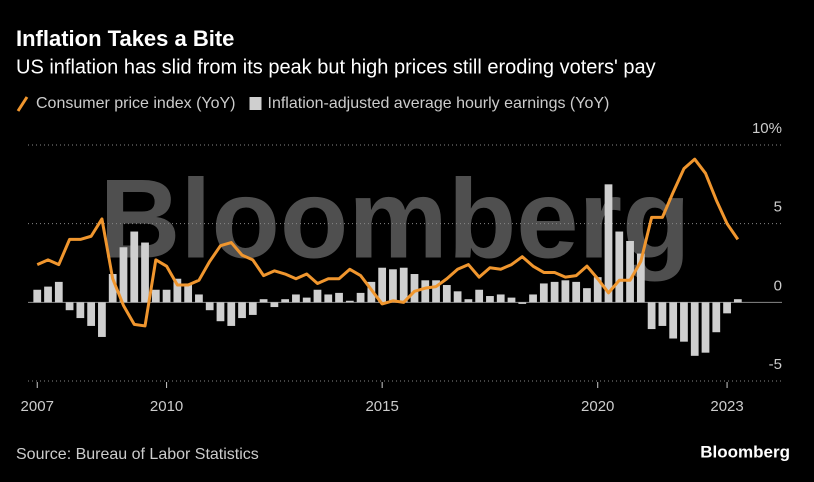 This screenshot has width=814, height=482. I want to click on x-tick-label: 2015, so click(381, 406).